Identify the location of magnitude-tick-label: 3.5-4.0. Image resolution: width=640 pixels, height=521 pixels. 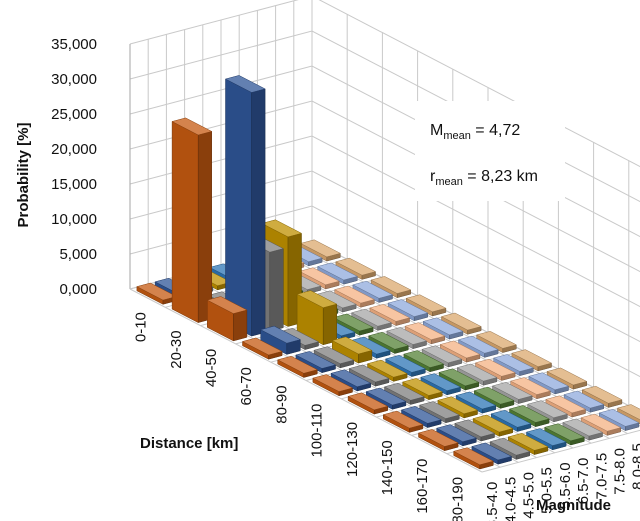
(492, 501).